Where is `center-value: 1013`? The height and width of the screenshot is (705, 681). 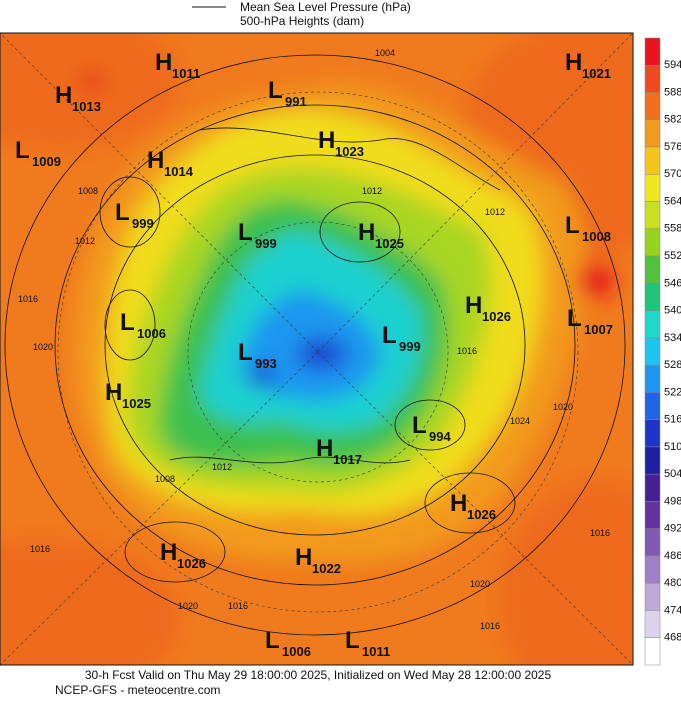
center-value: 1013 is located at coordinates (86, 106).